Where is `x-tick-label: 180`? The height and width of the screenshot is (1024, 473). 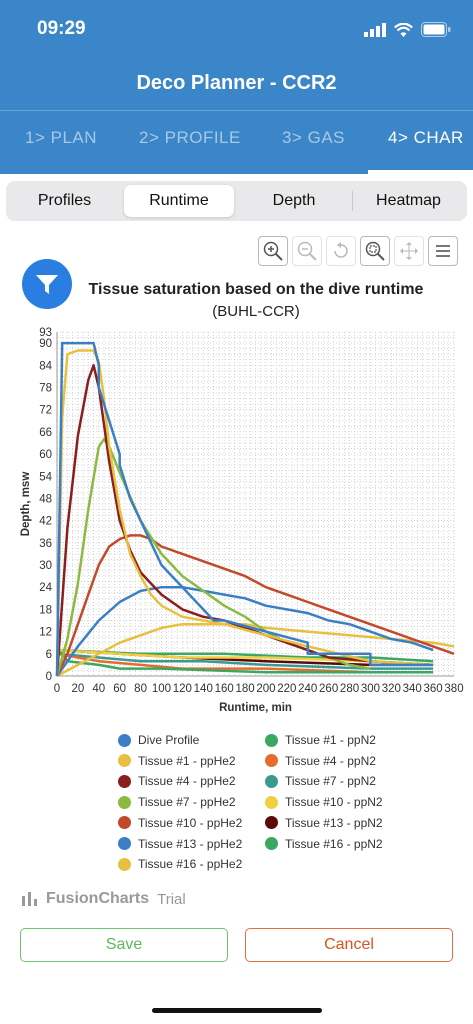 x-tick-label: 180 is located at coordinates (244, 689).